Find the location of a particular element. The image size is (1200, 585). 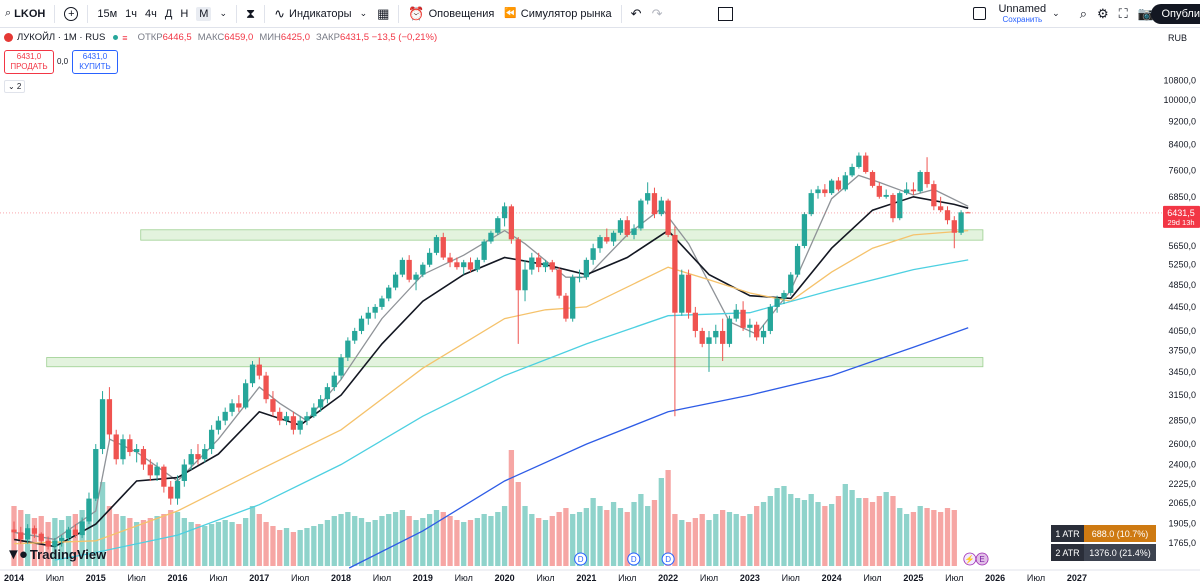

buy-button: 6431,0 КУПИТЬ is located at coordinates (95, 62).